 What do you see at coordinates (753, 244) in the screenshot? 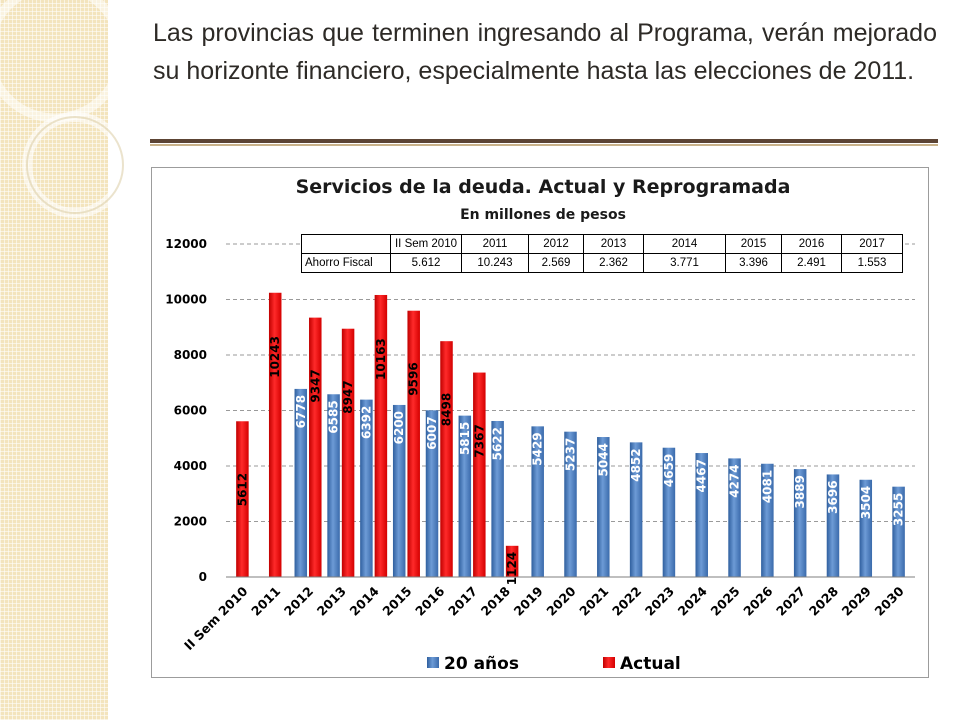
I see `savings-header-cell: 2015` at bounding box center [753, 244].